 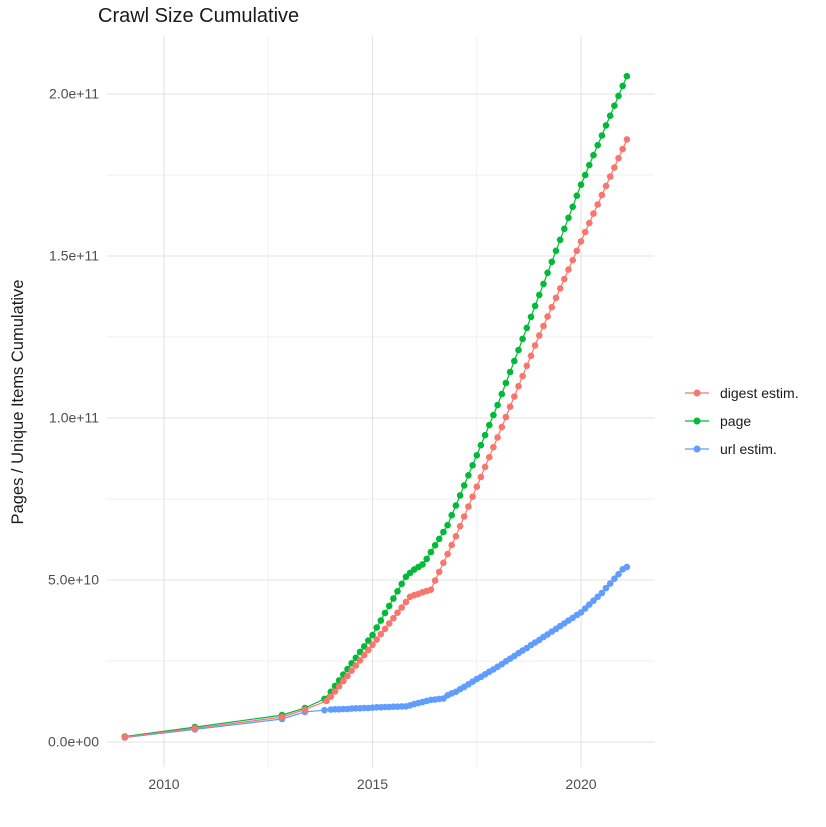 I want to click on legend-label: digest estim., so click(x=759, y=392).